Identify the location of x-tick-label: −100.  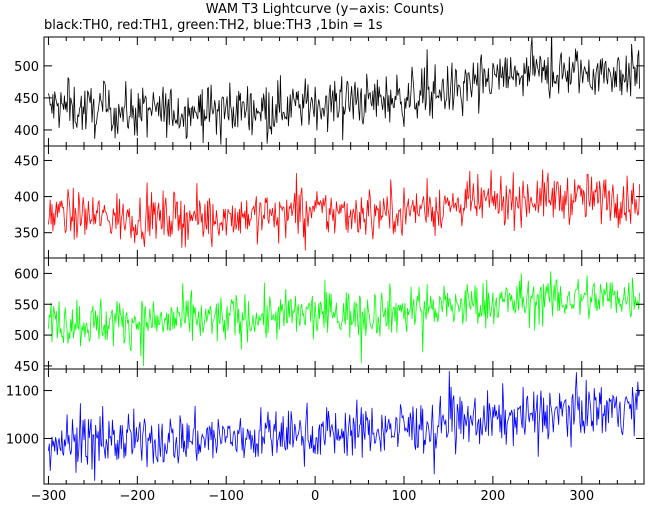
(226, 496).